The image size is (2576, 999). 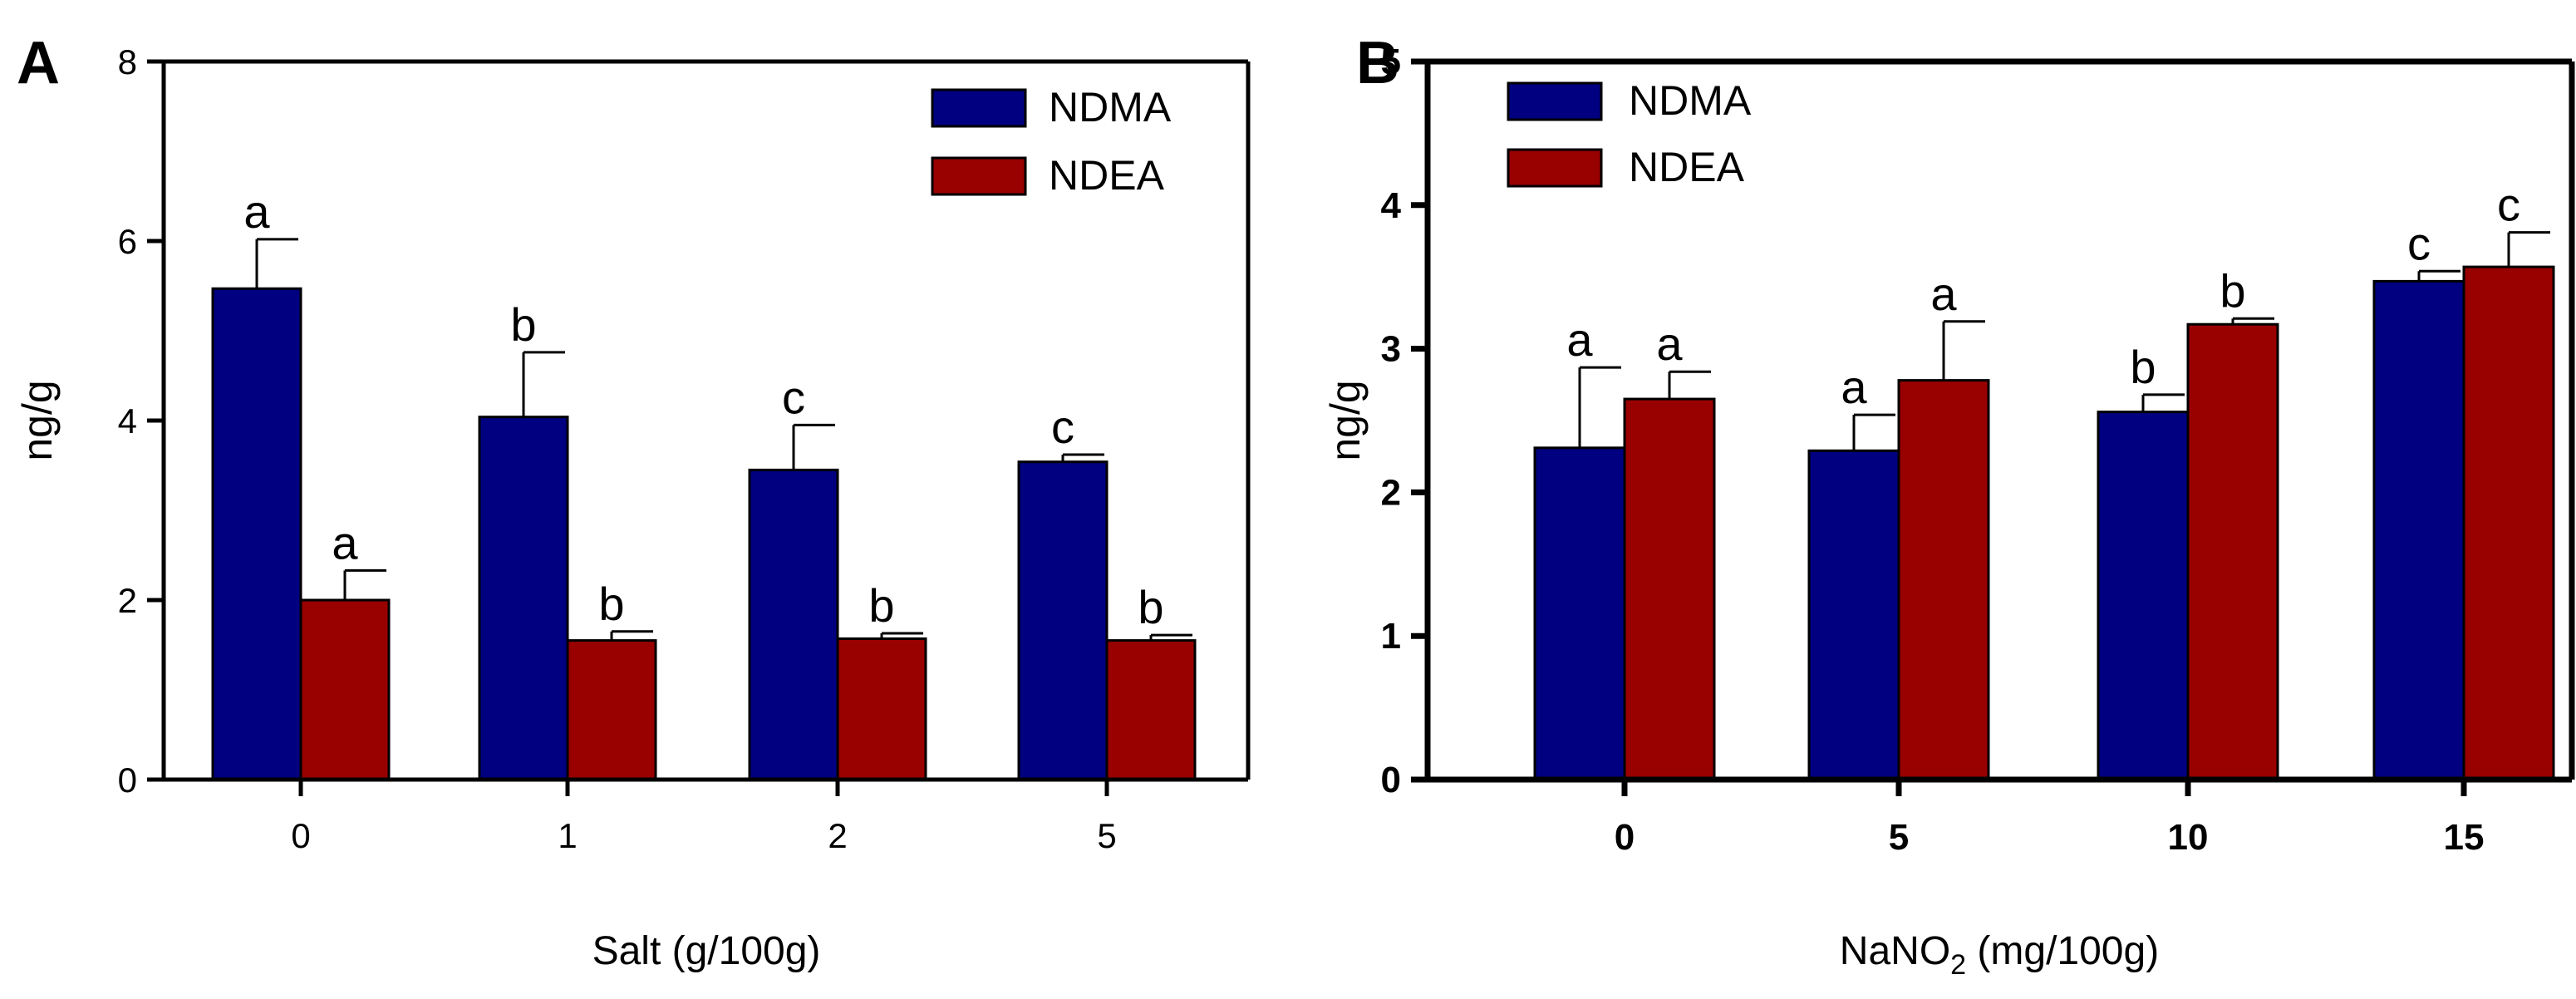 What do you see at coordinates (1062, 427) in the screenshot?
I see `significance-label-ndma-5: c` at bounding box center [1062, 427].